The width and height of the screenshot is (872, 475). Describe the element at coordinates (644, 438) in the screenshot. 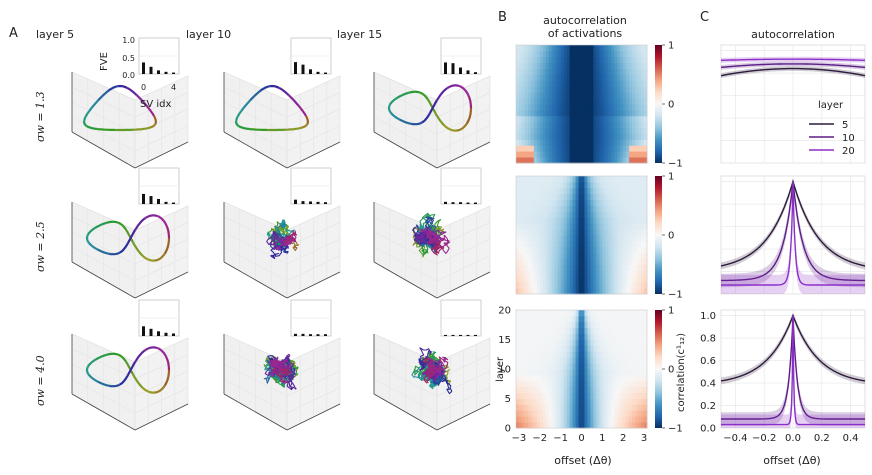

I see `heatmap-xtick-label: 3` at that location.